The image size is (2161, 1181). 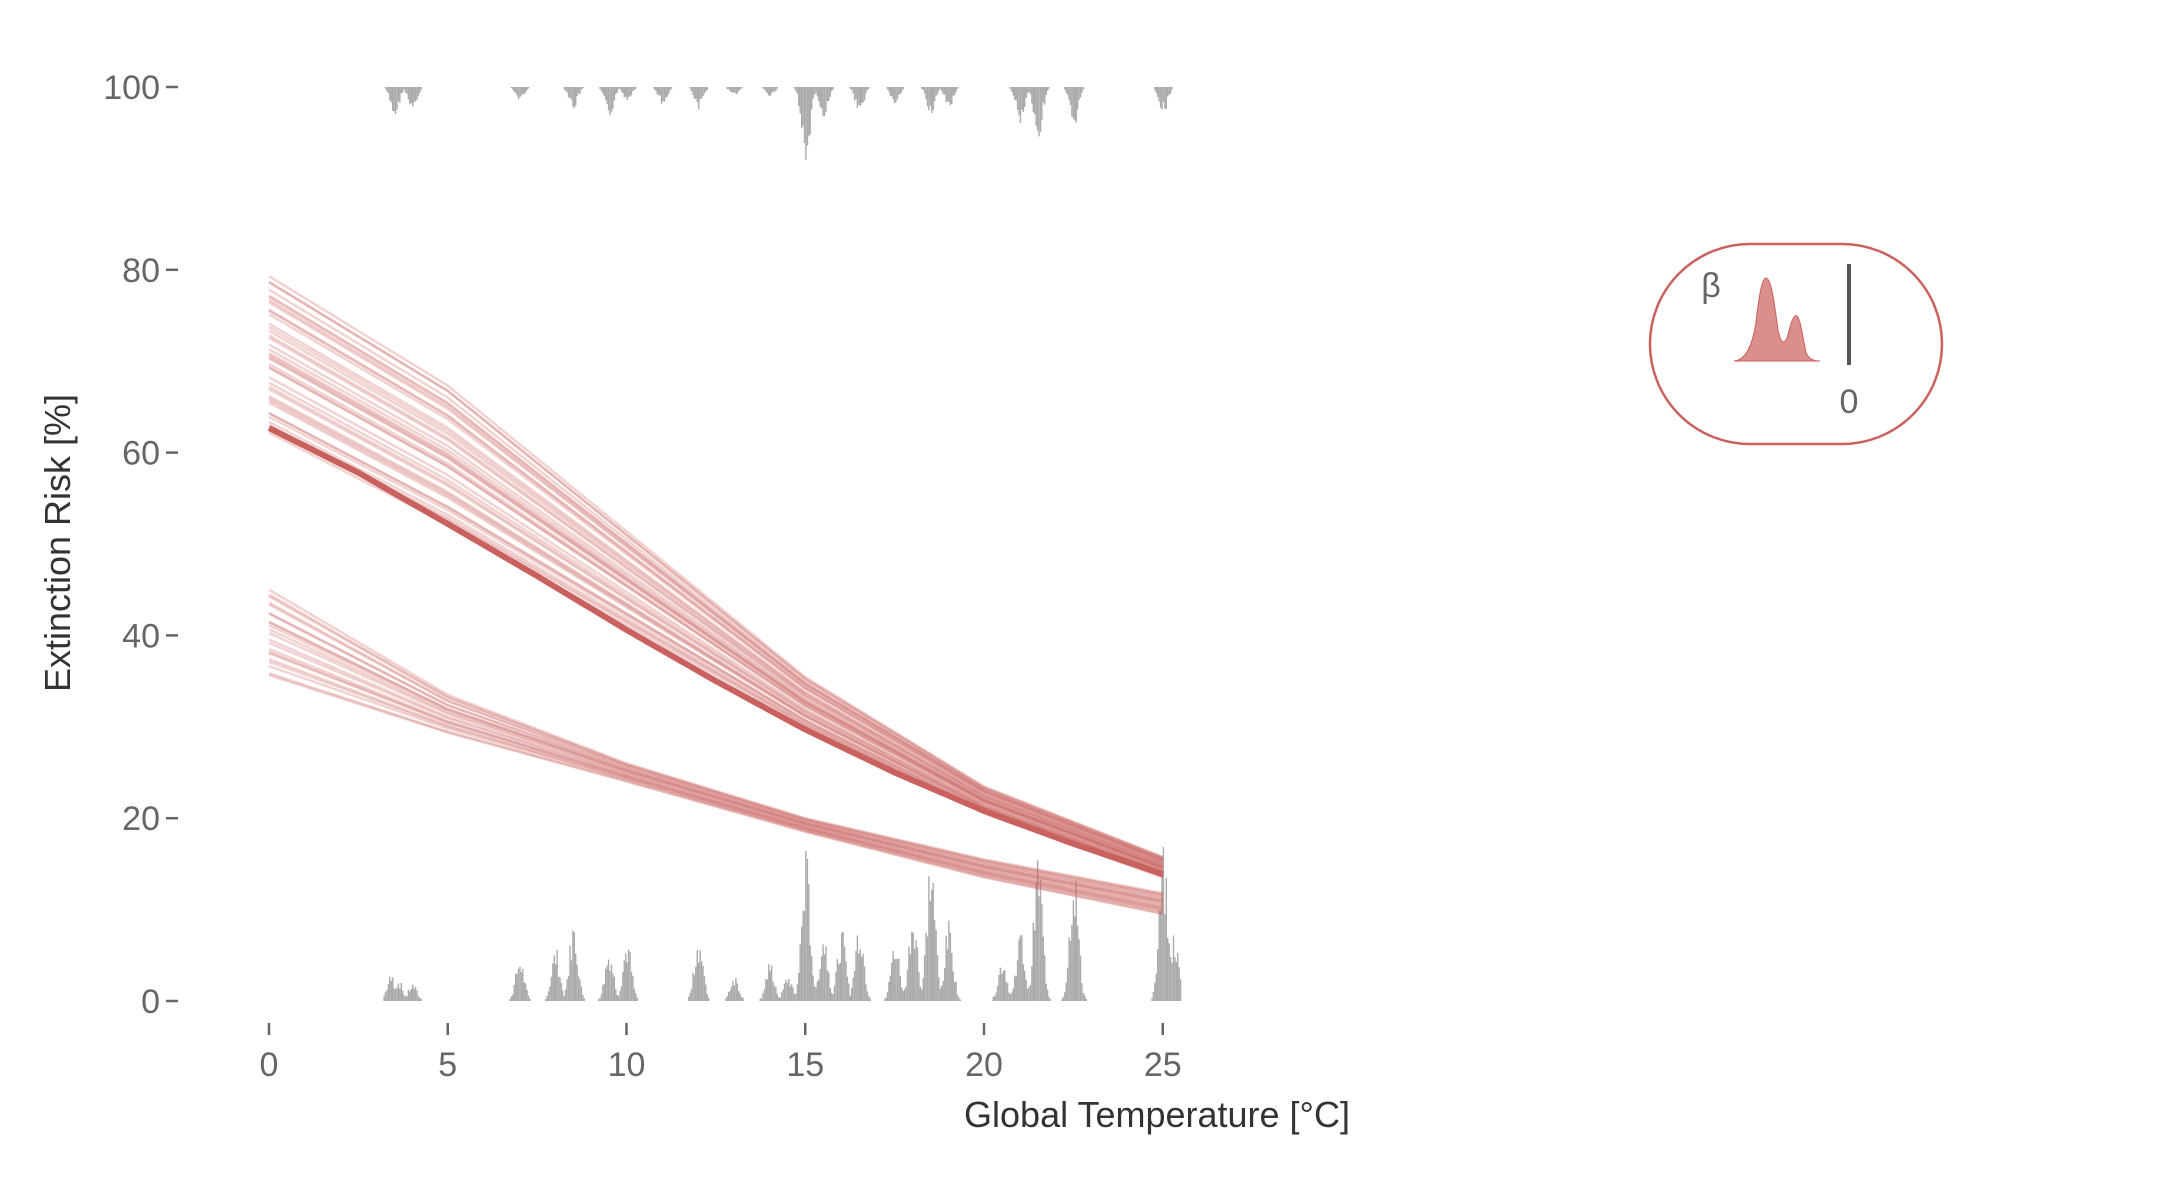 What do you see at coordinates (57, 543) in the screenshot?
I see `y-axis-title: Extinction Risk [%]` at bounding box center [57, 543].